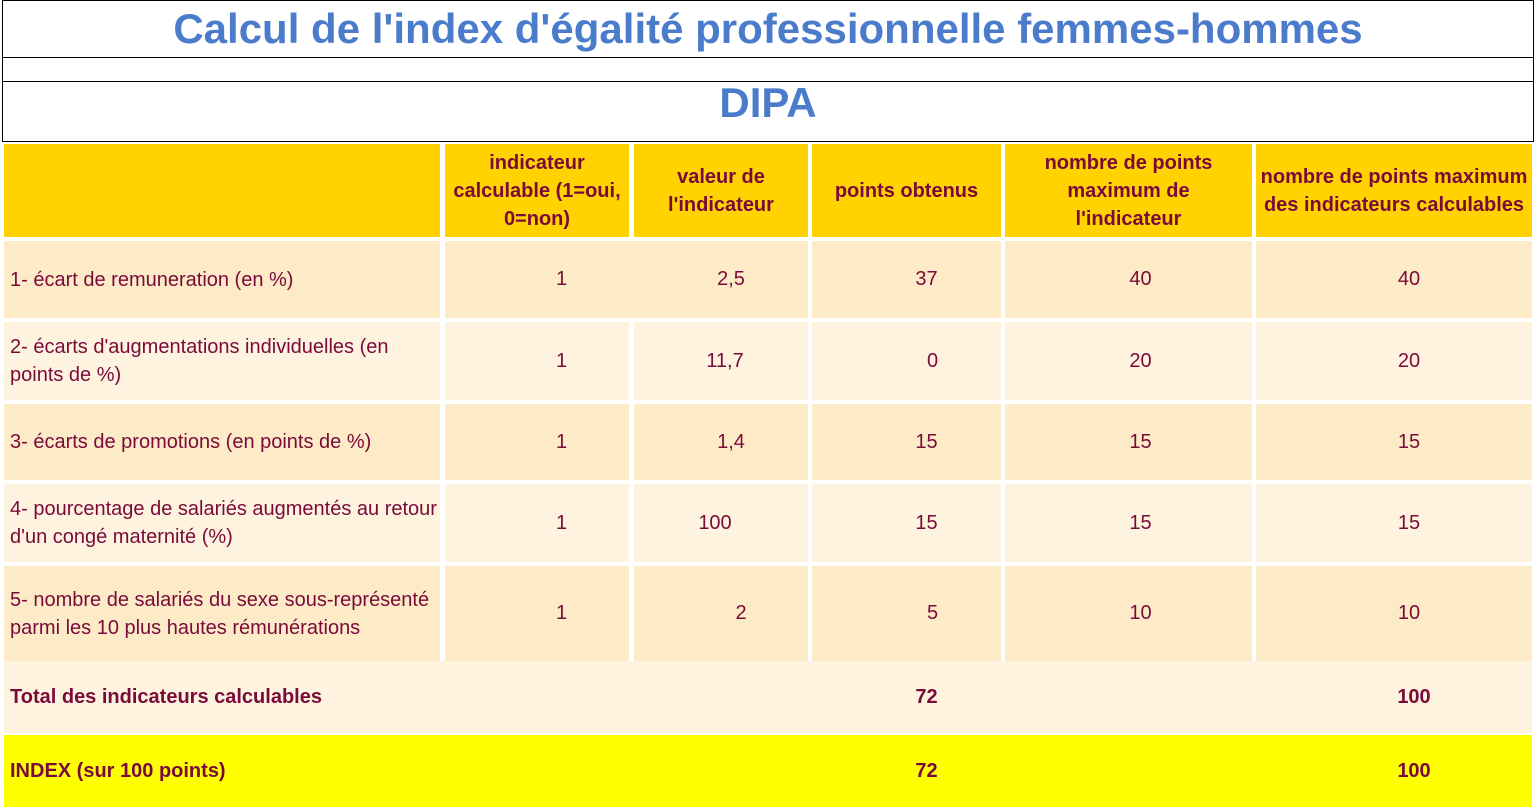  I want to click on row-2-points: 0, so click(906, 361).